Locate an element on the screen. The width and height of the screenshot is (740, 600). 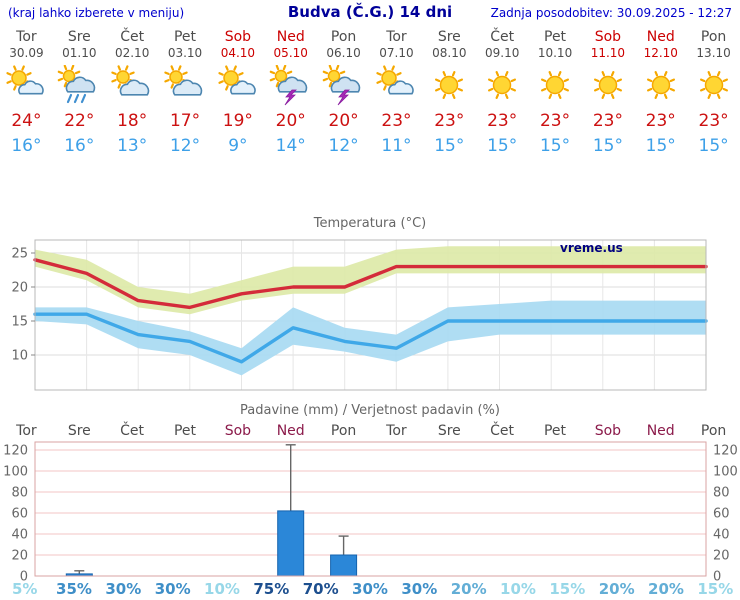
svg-text: 120 is located at coordinates (725, 451).